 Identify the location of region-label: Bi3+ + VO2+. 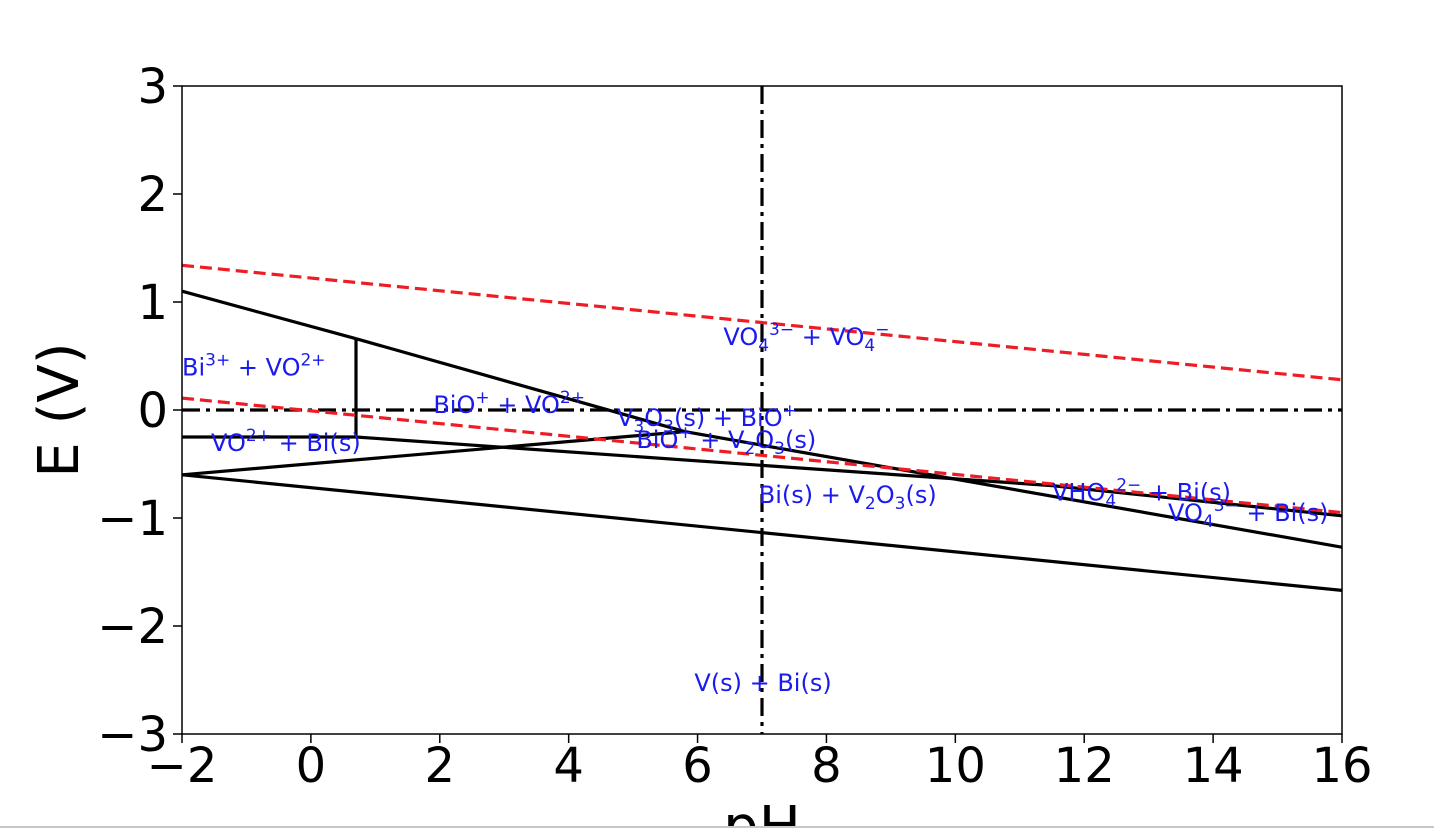
(254, 365).